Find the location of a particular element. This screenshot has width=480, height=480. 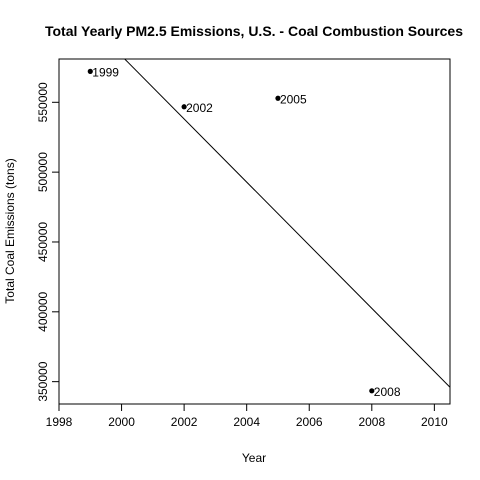

data-point-label: 2005 is located at coordinates (293, 99).